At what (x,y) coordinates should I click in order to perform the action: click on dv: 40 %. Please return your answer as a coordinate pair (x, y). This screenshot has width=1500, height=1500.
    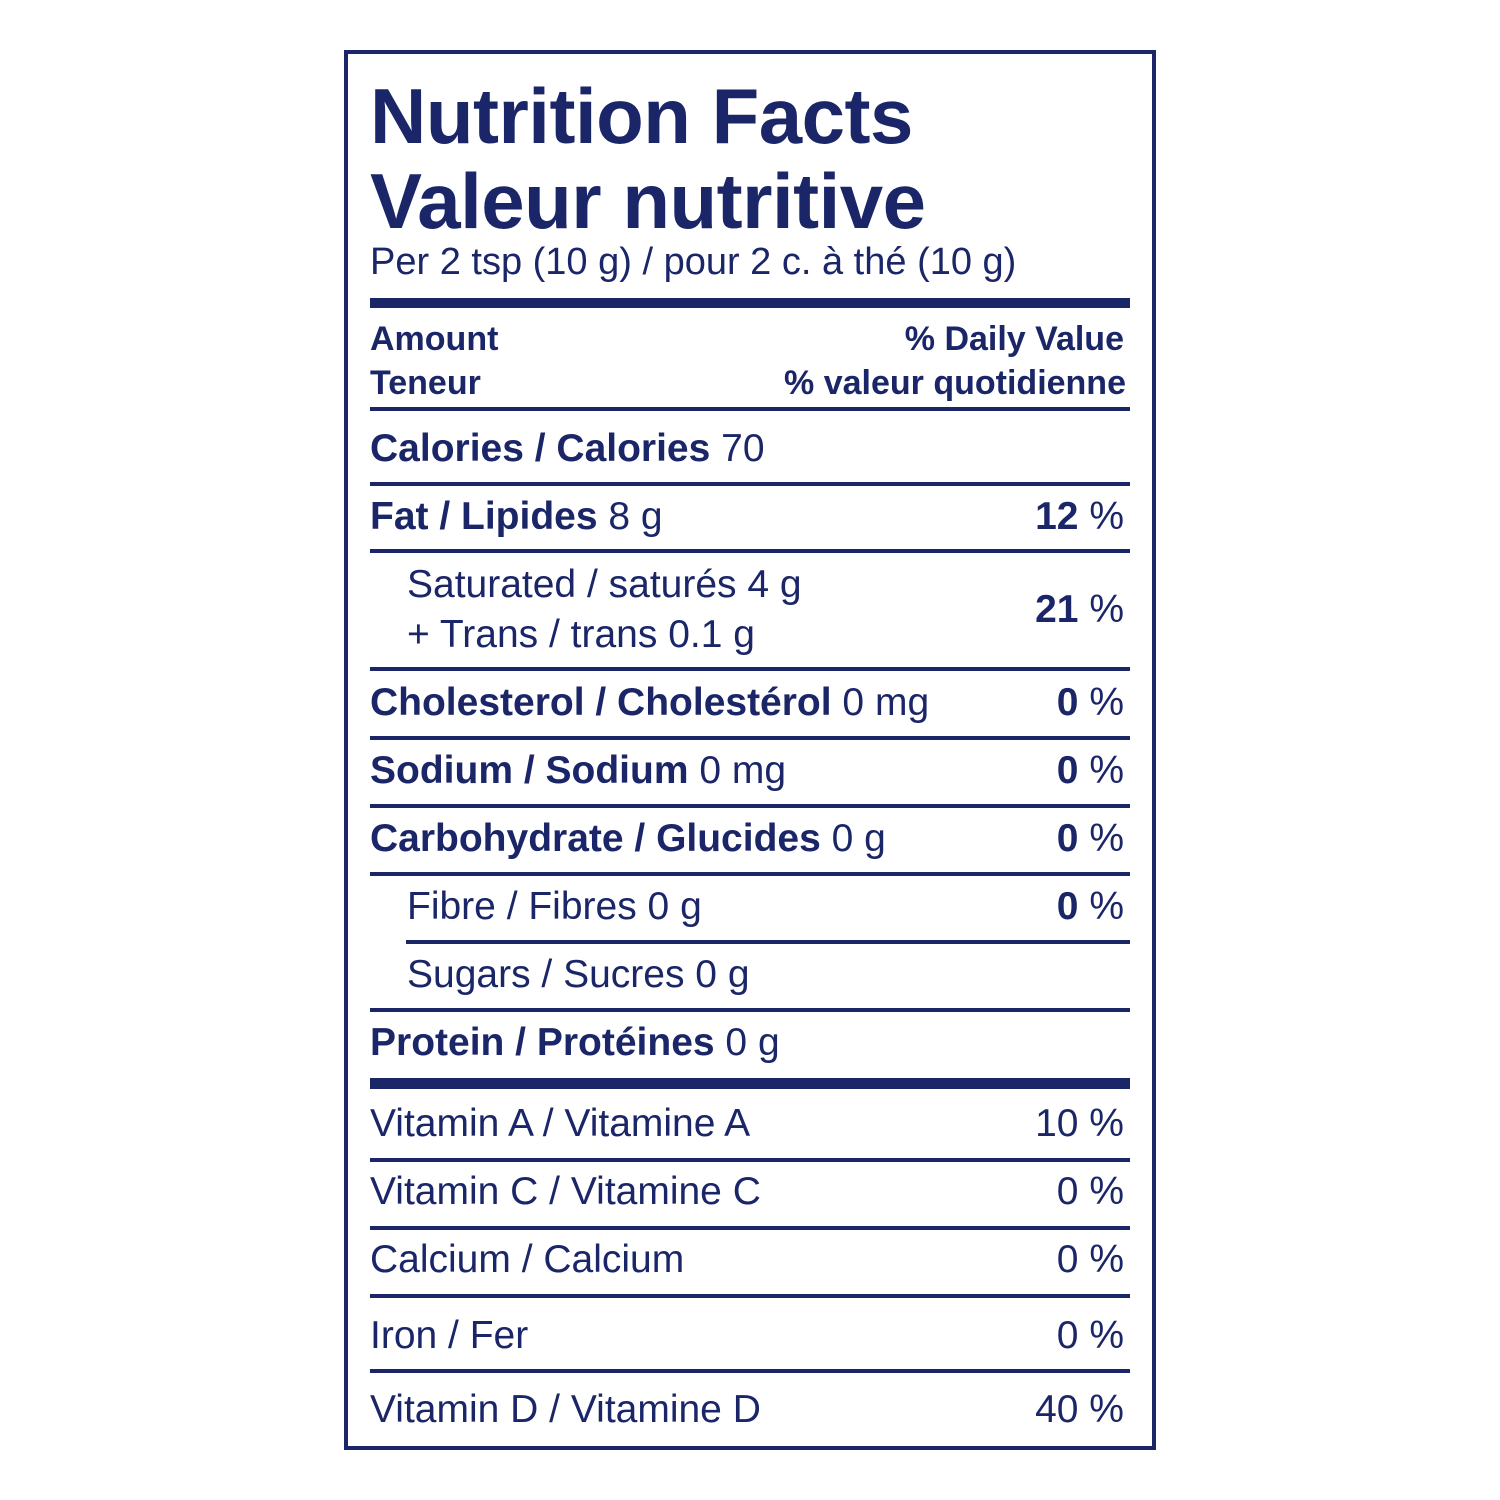
    Looking at the image, I should click on (1079, 1409).